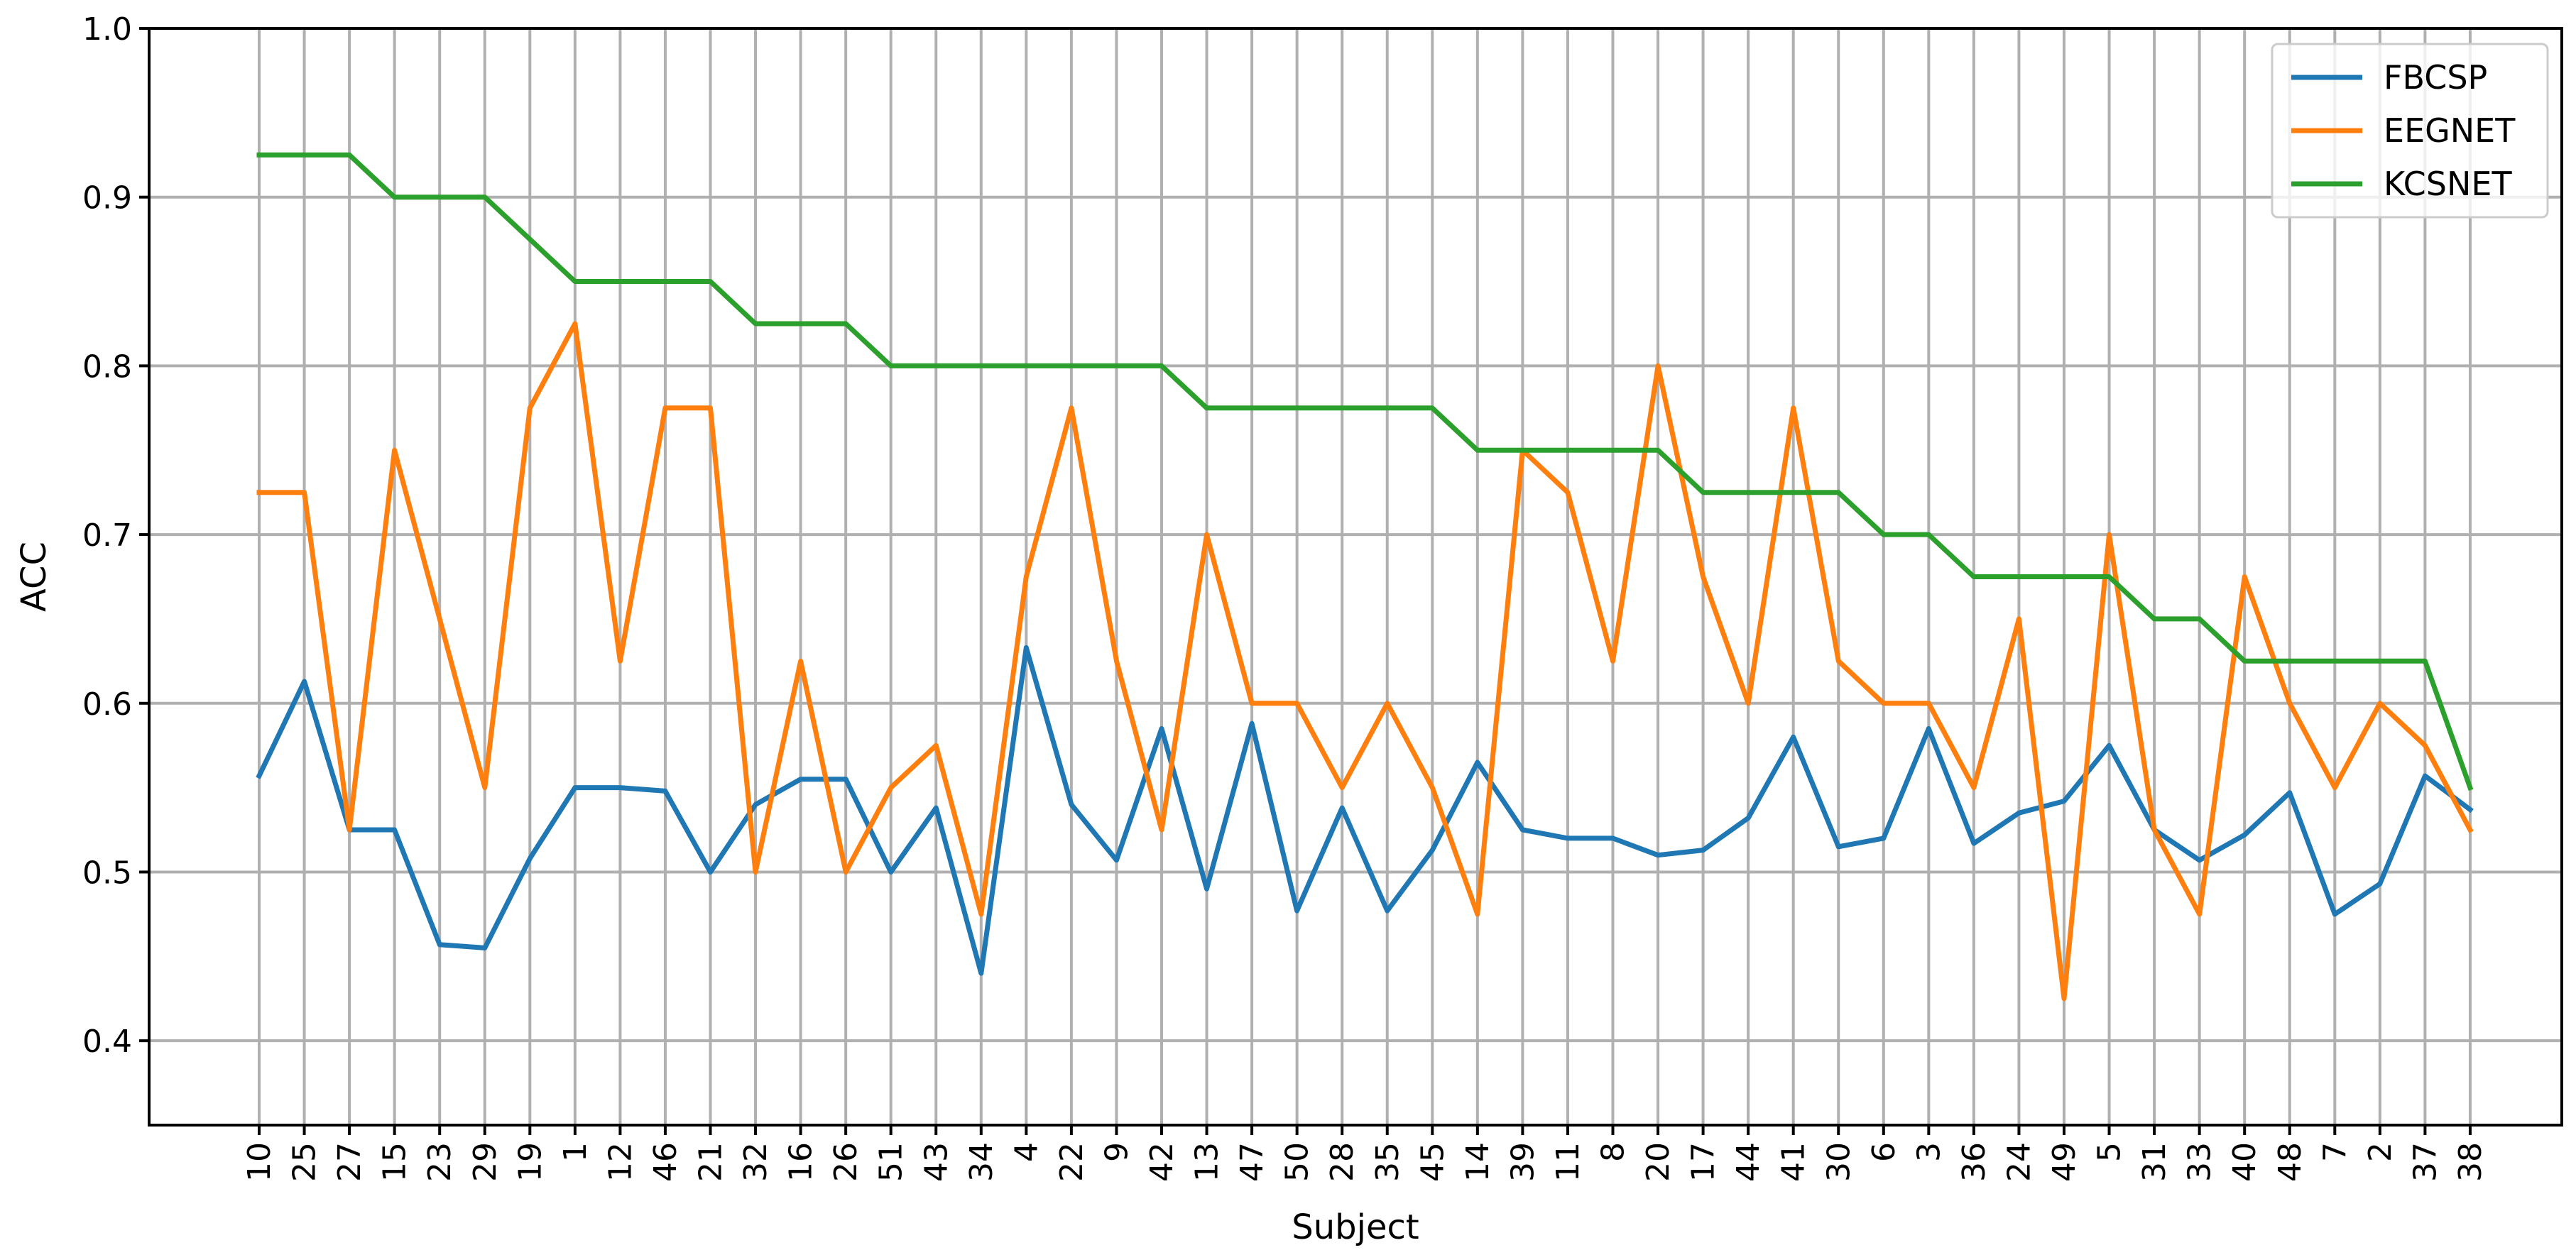 This screenshot has width=2576, height=1255. Describe the element at coordinates (1523, 1162) in the screenshot. I see `x-tick-label: 39` at that location.